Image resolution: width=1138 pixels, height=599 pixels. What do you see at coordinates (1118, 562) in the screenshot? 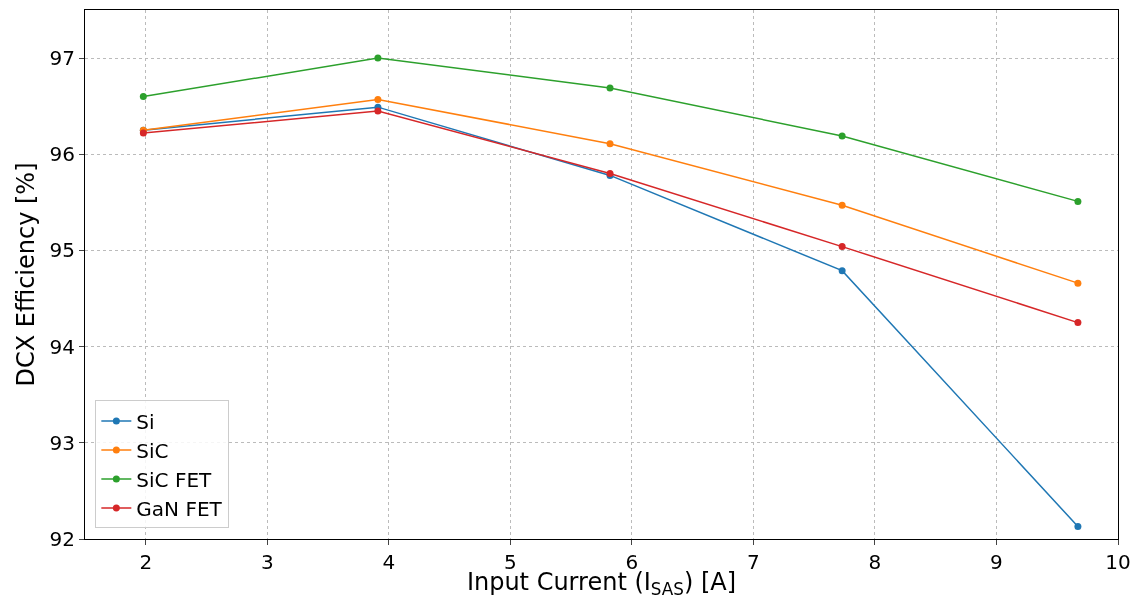
I see `x-tick-label: 10` at bounding box center [1118, 562].